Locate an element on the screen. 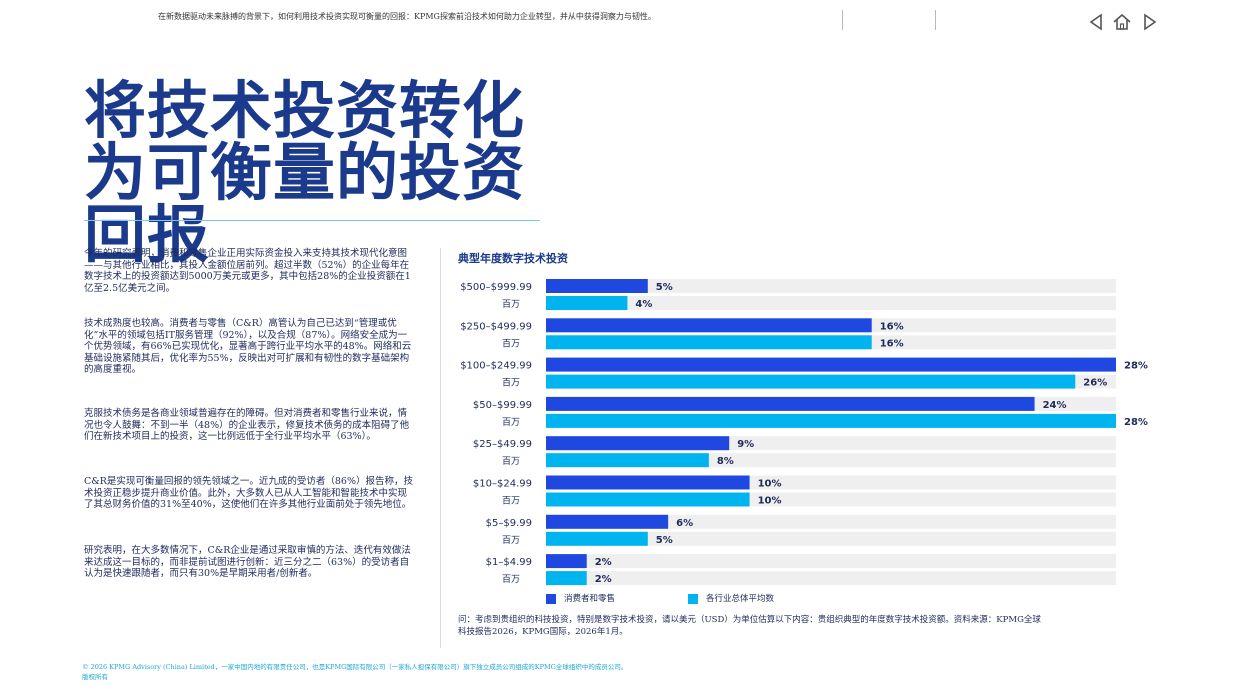 The image size is (1240, 697). category-label: $25–$49.99 is located at coordinates (502, 444).